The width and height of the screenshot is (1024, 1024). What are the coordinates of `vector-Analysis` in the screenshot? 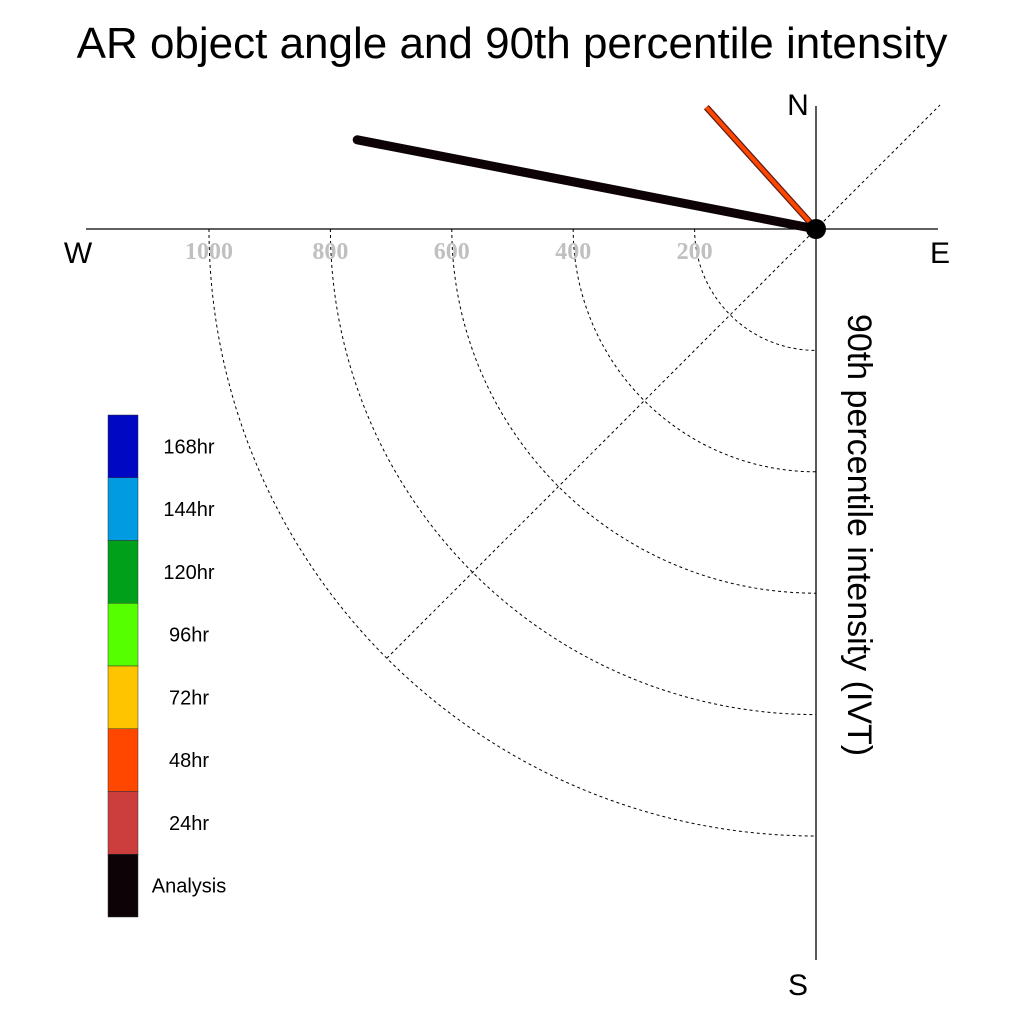 It's located at (586, 184).